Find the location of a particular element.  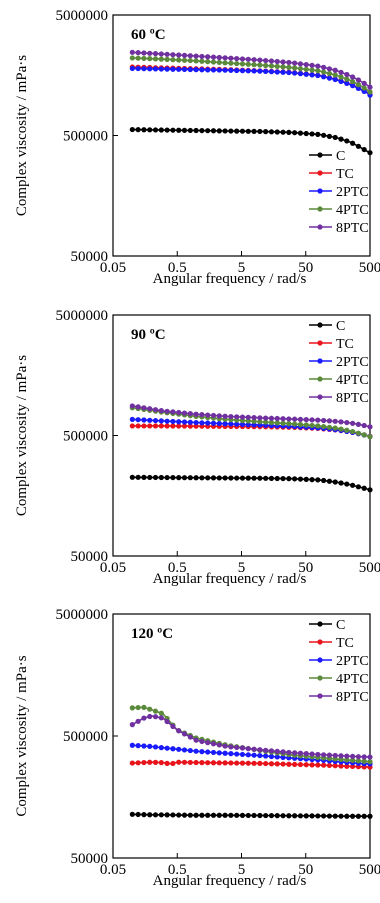

legend-label: 4PTC is located at coordinates (352, 380).